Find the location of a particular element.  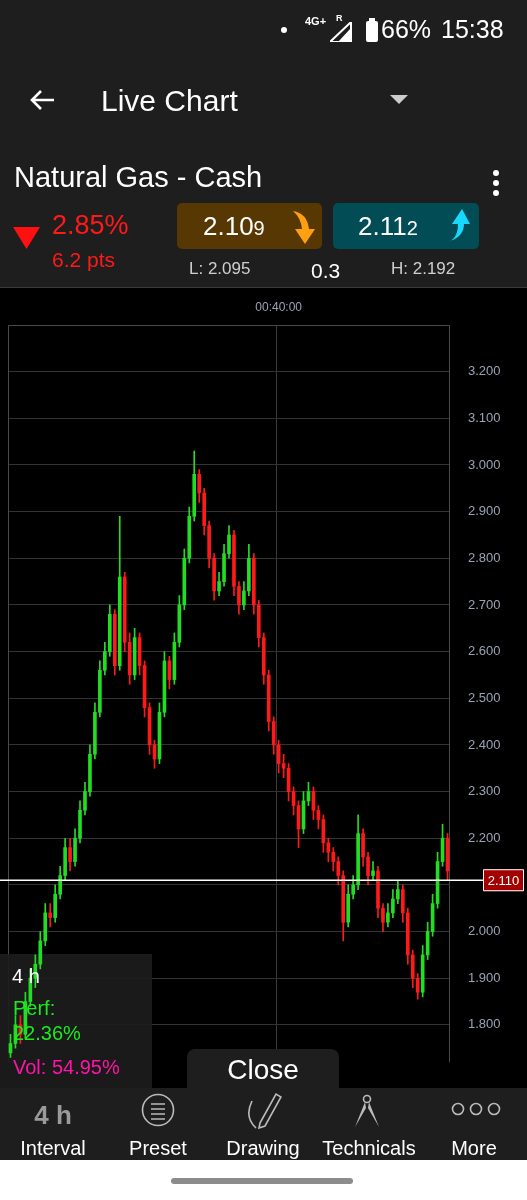

text: R is located at coordinates (339, 18).